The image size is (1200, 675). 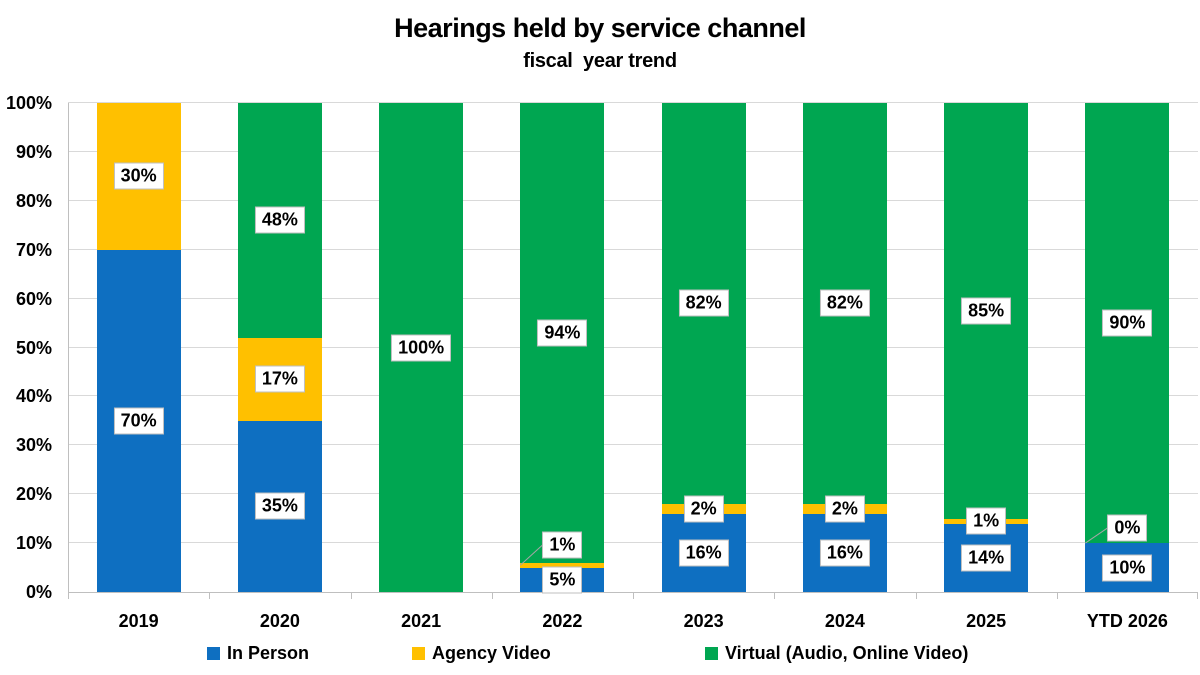 What do you see at coordinates (562, 621) in the screenshot?
I see `x-axis-label: 2022` at bounding box center [562, 621].